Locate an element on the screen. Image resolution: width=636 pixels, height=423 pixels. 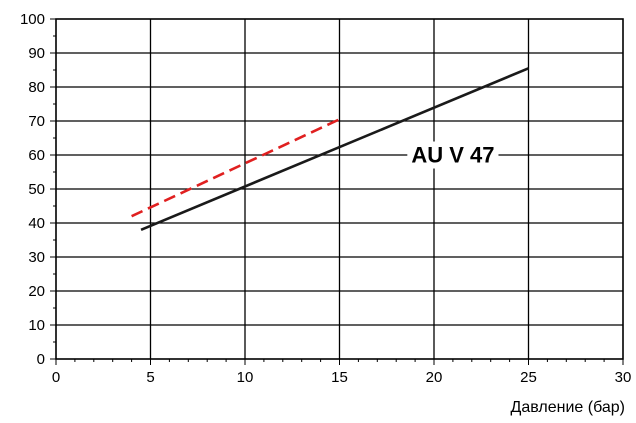
y-tick-label: 80 is located at coordinates (36, 87).